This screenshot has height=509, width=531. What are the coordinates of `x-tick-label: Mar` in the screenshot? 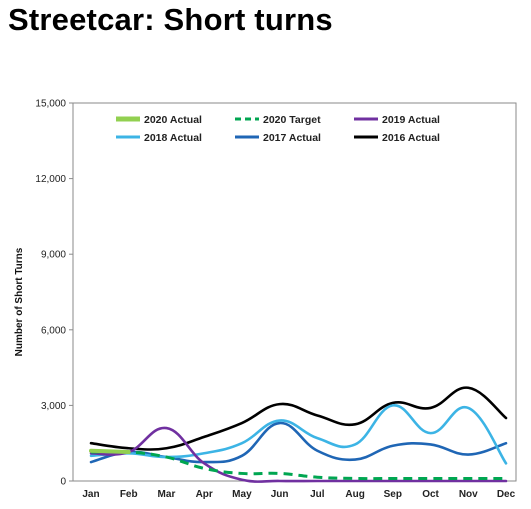 It's located at (167, 494).